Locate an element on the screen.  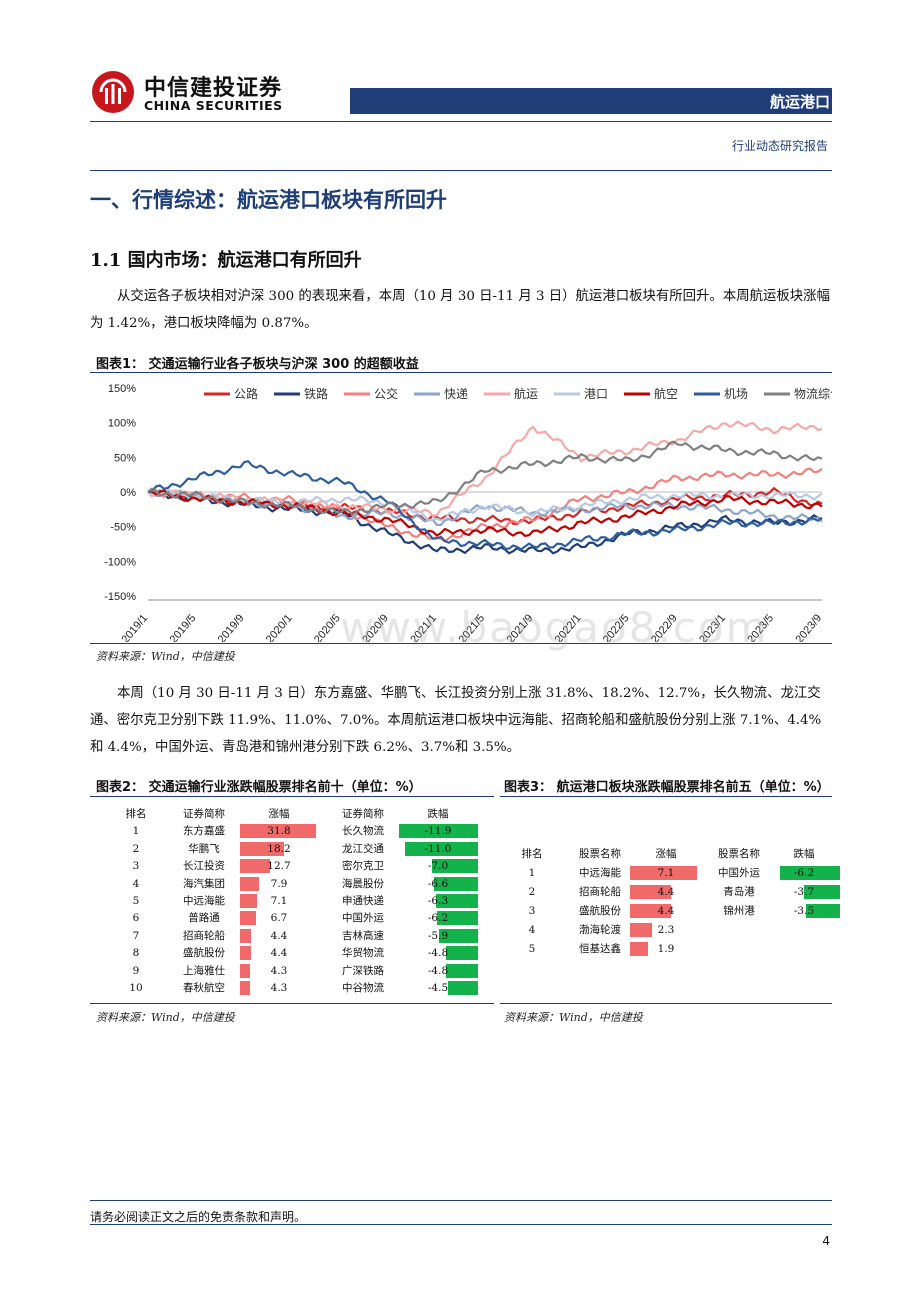
down-name-cell: 长久物流 is located at coordinates (363, 831).